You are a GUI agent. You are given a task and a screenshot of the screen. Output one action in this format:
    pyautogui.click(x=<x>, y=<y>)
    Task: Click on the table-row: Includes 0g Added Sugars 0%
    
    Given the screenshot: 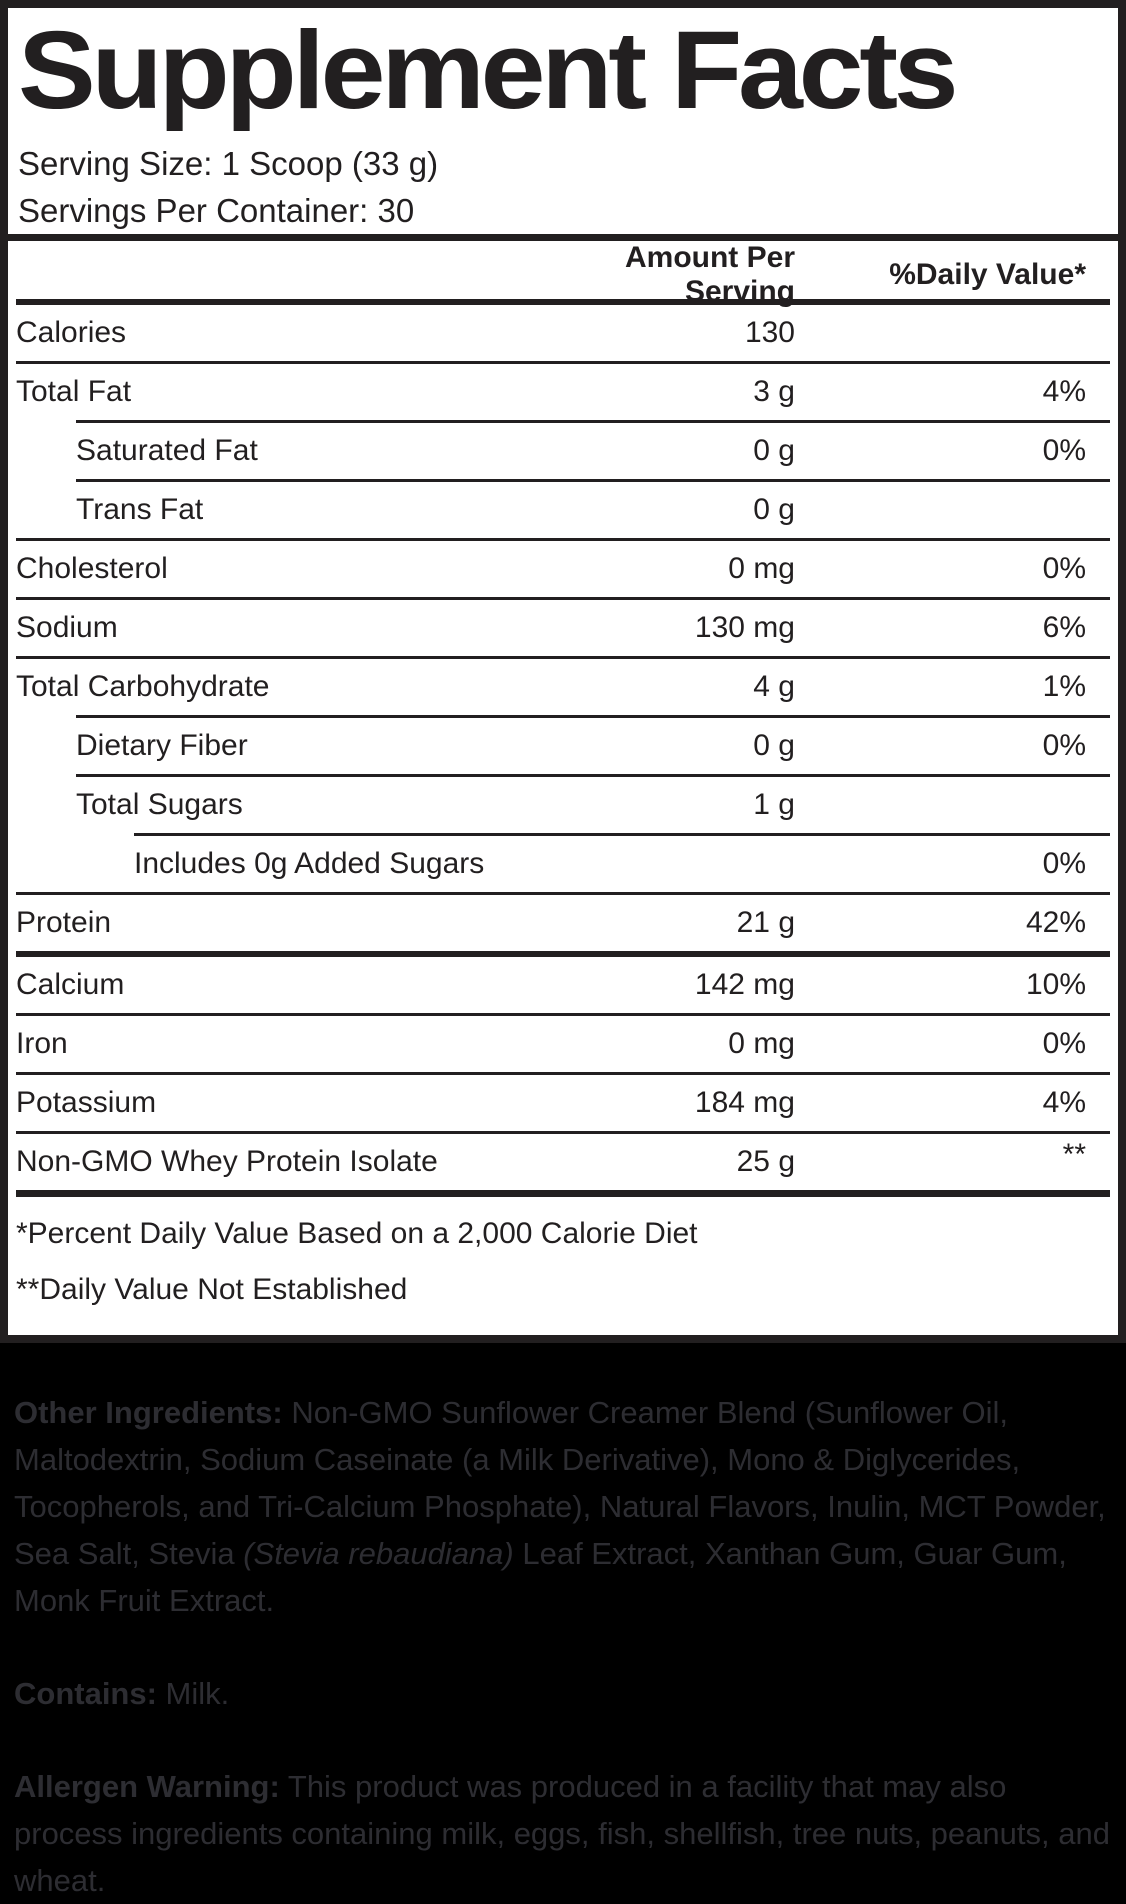 What is the action you would take?
    pyautogui.click(x=563, y=864)
    